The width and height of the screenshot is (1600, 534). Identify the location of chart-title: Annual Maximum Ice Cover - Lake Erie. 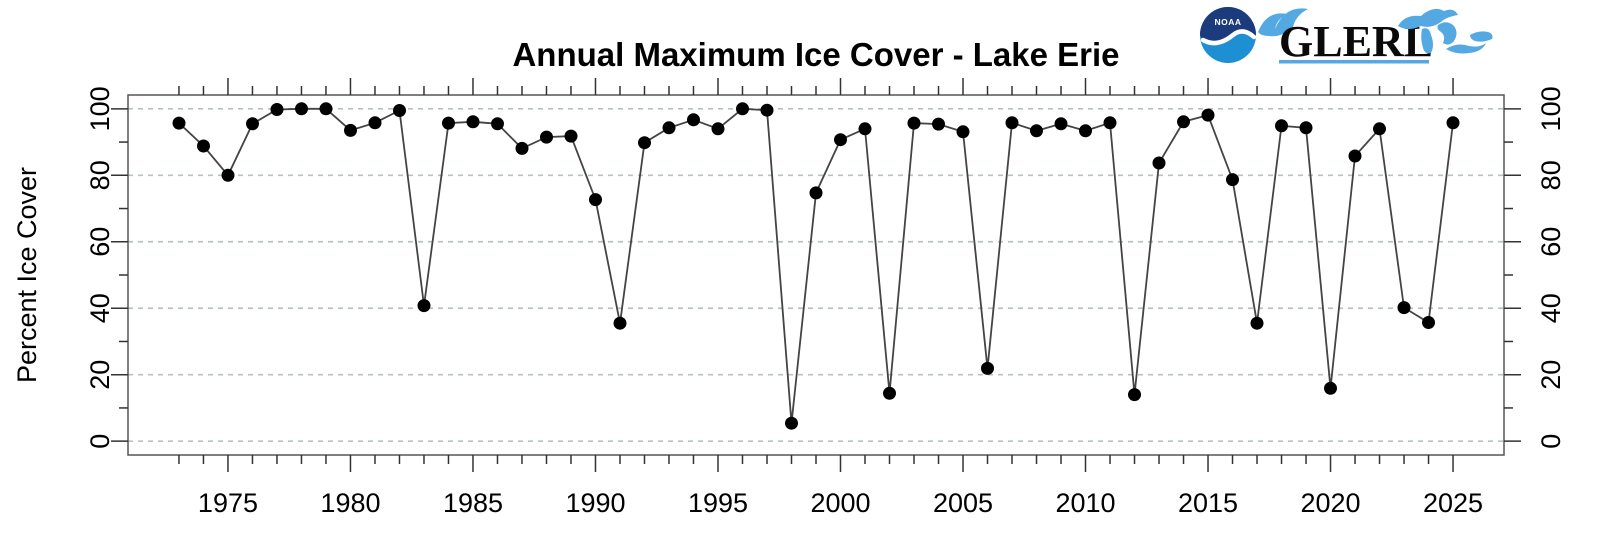
(815, 54).